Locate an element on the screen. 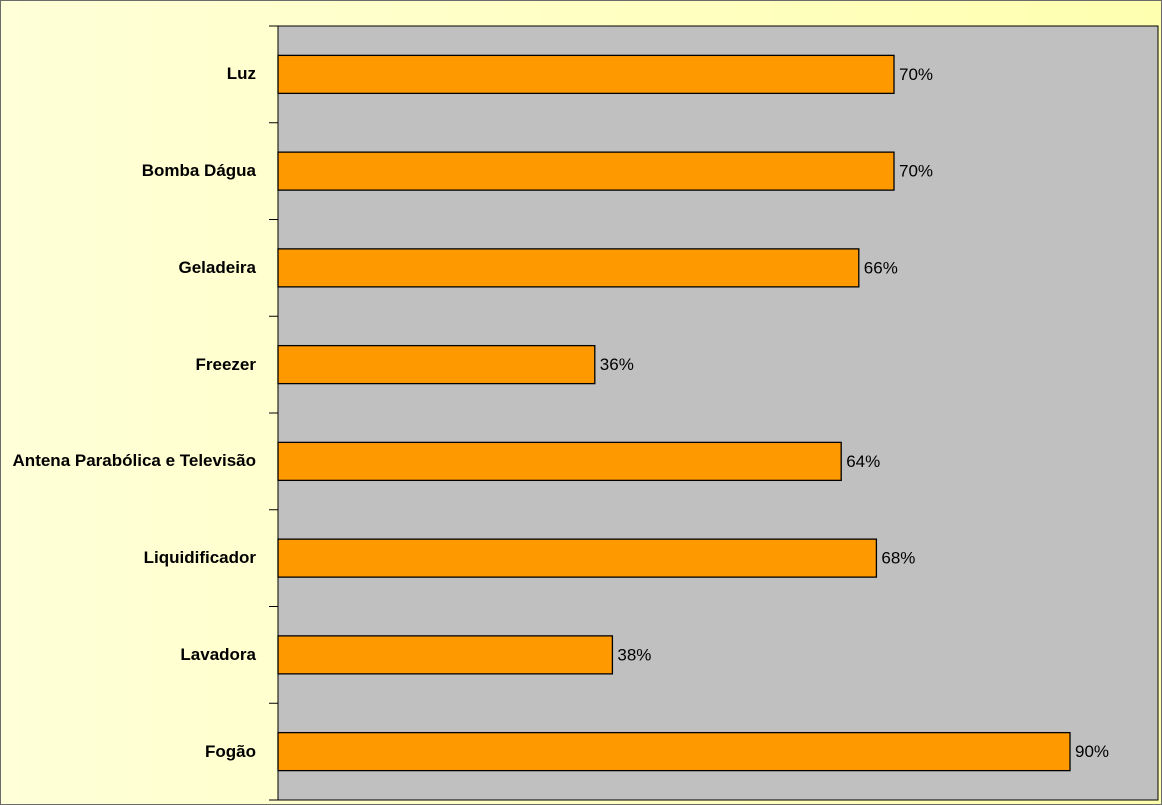 The height and width of the screenshot is (805, 1162). value-label: 66% is located at coordinates (881, 267).